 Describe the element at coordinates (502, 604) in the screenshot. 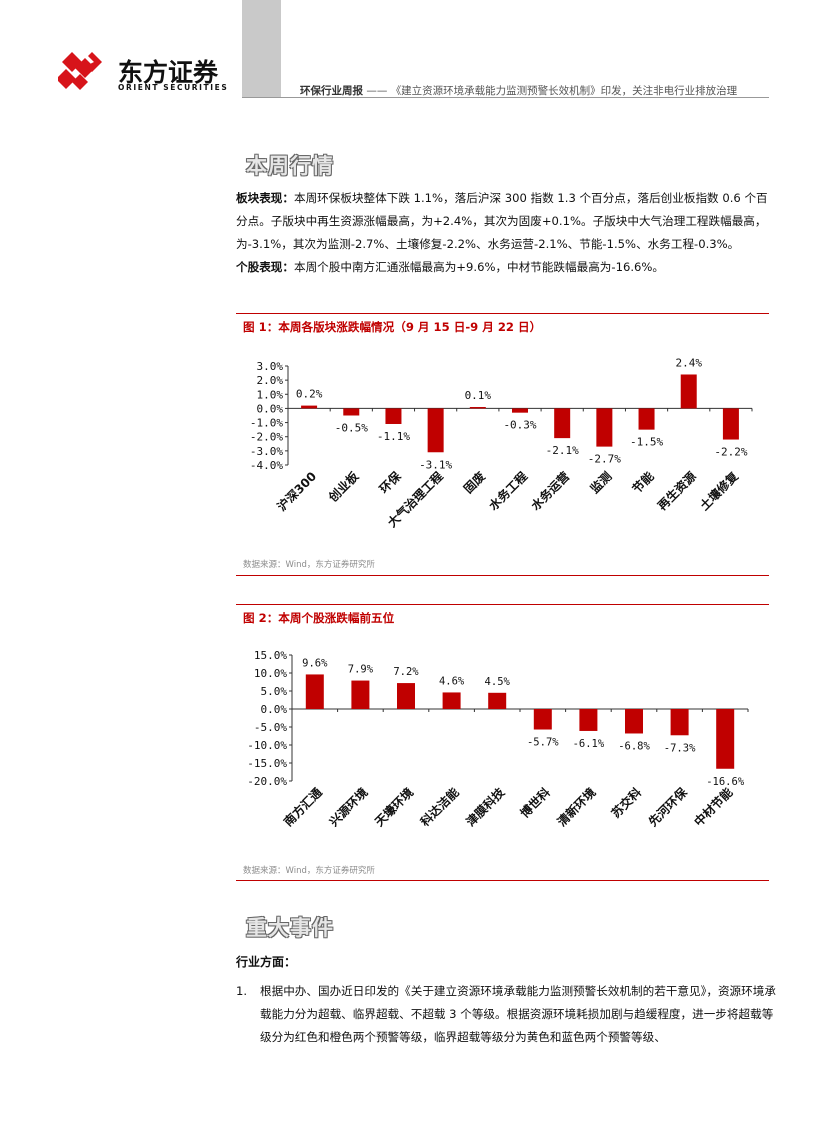

I see `figure2-top-rule` at that location.